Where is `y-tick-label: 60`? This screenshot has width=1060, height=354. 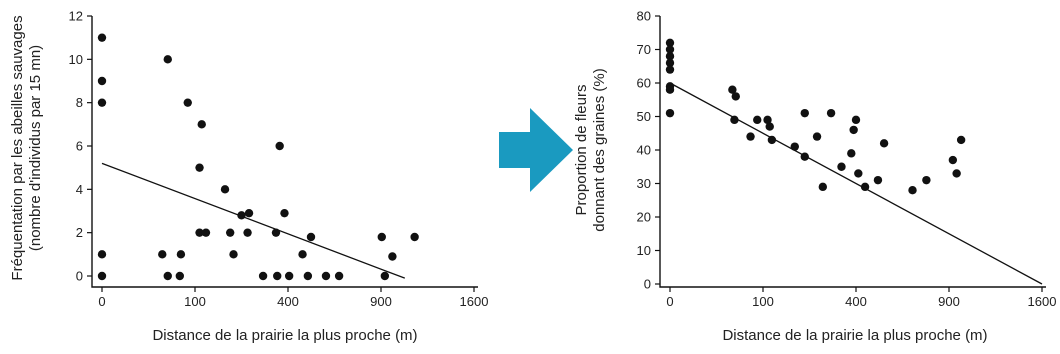 y-tick-label: 60 is located at coordinates (644, 83).